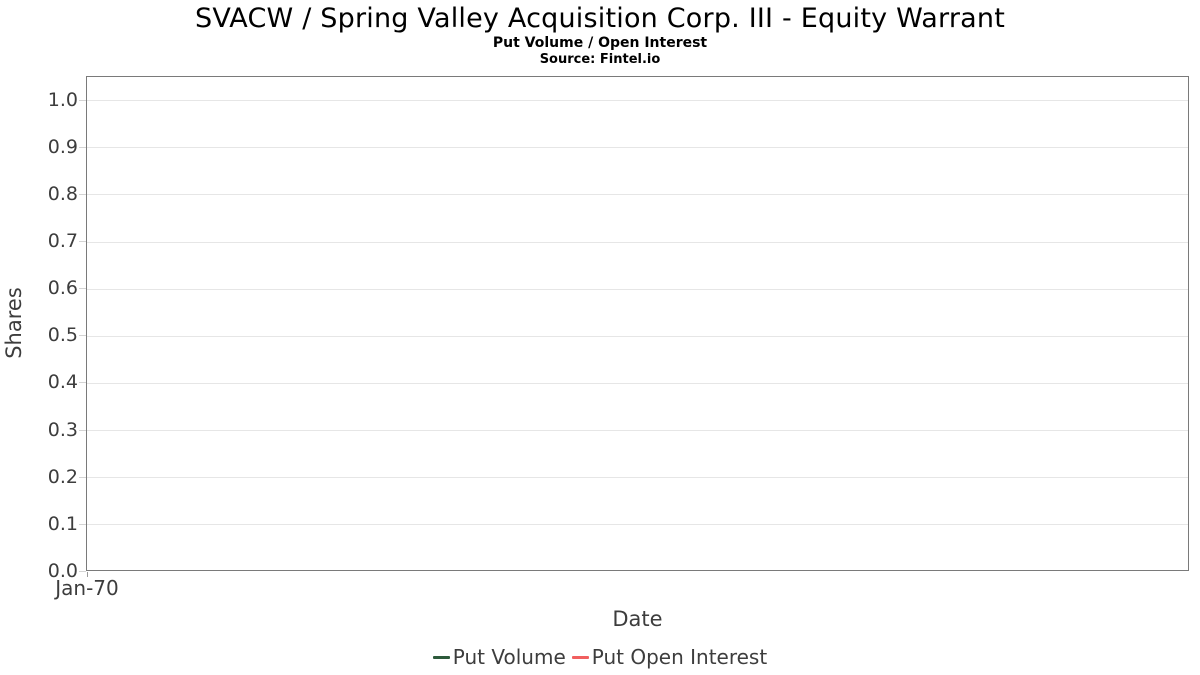 This screenshot has height=675, width=1200. What do you see at coordinates (600, 59) in the screenshot?
I see `chart-source: Source: Fintel.io` at bounding box center [600, 59].